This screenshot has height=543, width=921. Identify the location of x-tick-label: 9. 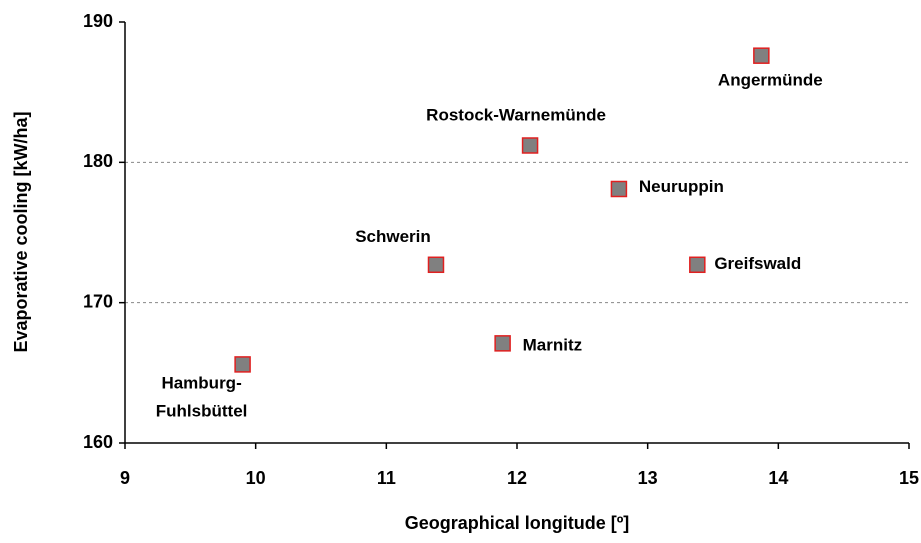
(125, 478).